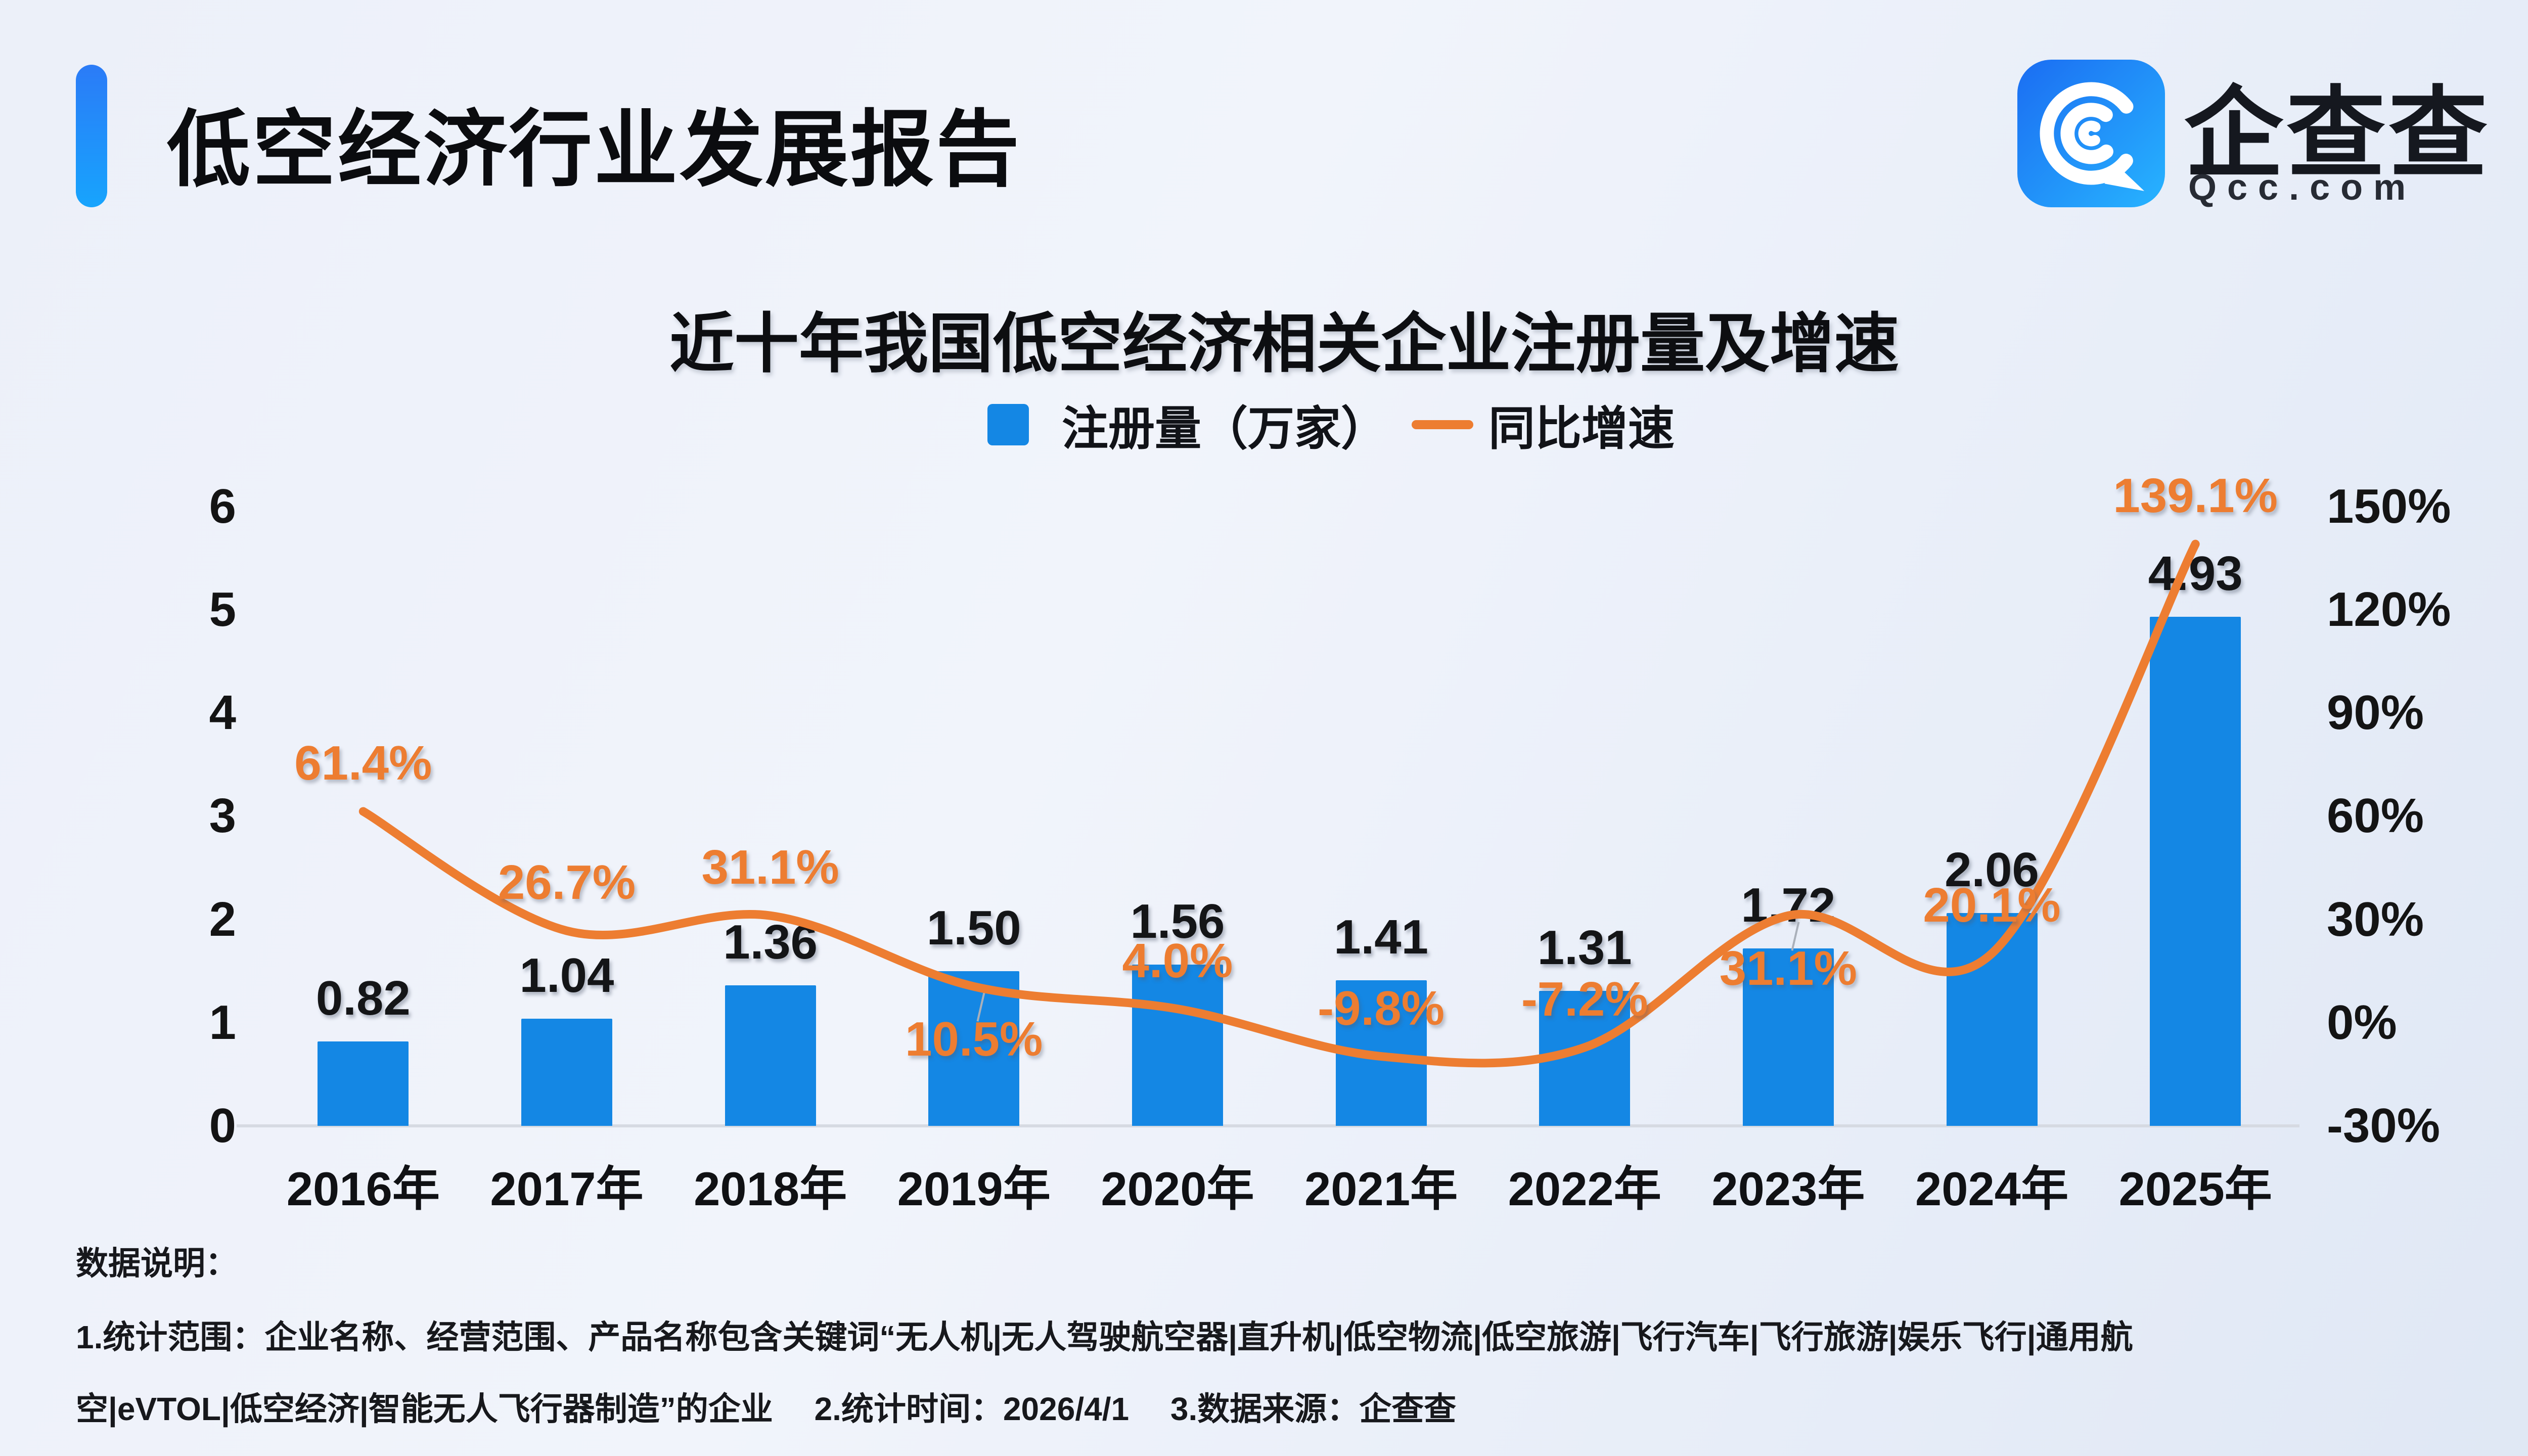 The height and width of the screenshot is (1456, 2528). I want to click on x-tick-label: 2018年, so click(771, 1188).